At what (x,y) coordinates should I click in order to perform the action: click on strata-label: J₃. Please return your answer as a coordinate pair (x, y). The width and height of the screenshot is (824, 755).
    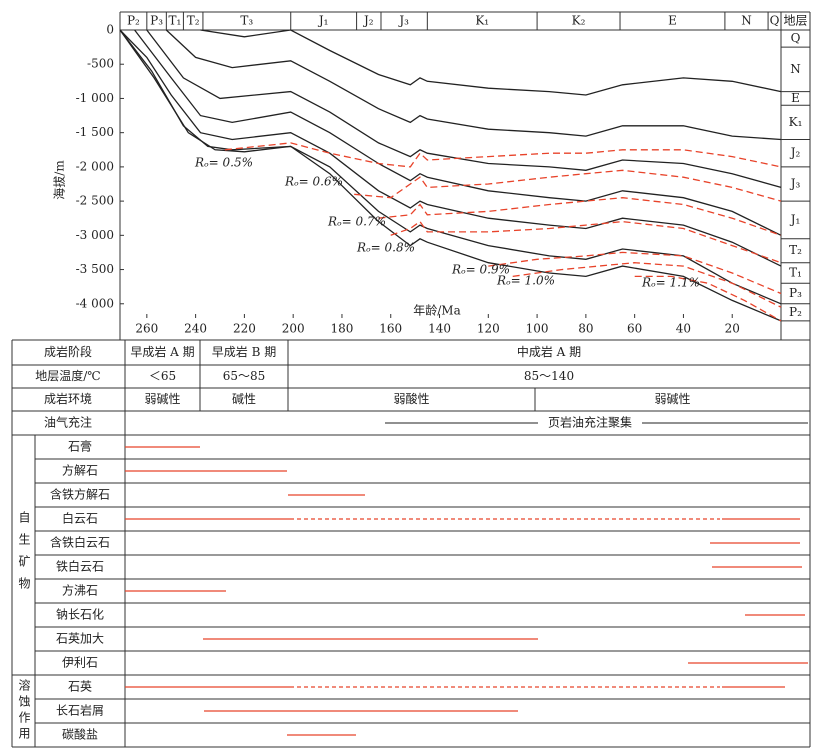
    Looking at the image, I should click on (403, 21).